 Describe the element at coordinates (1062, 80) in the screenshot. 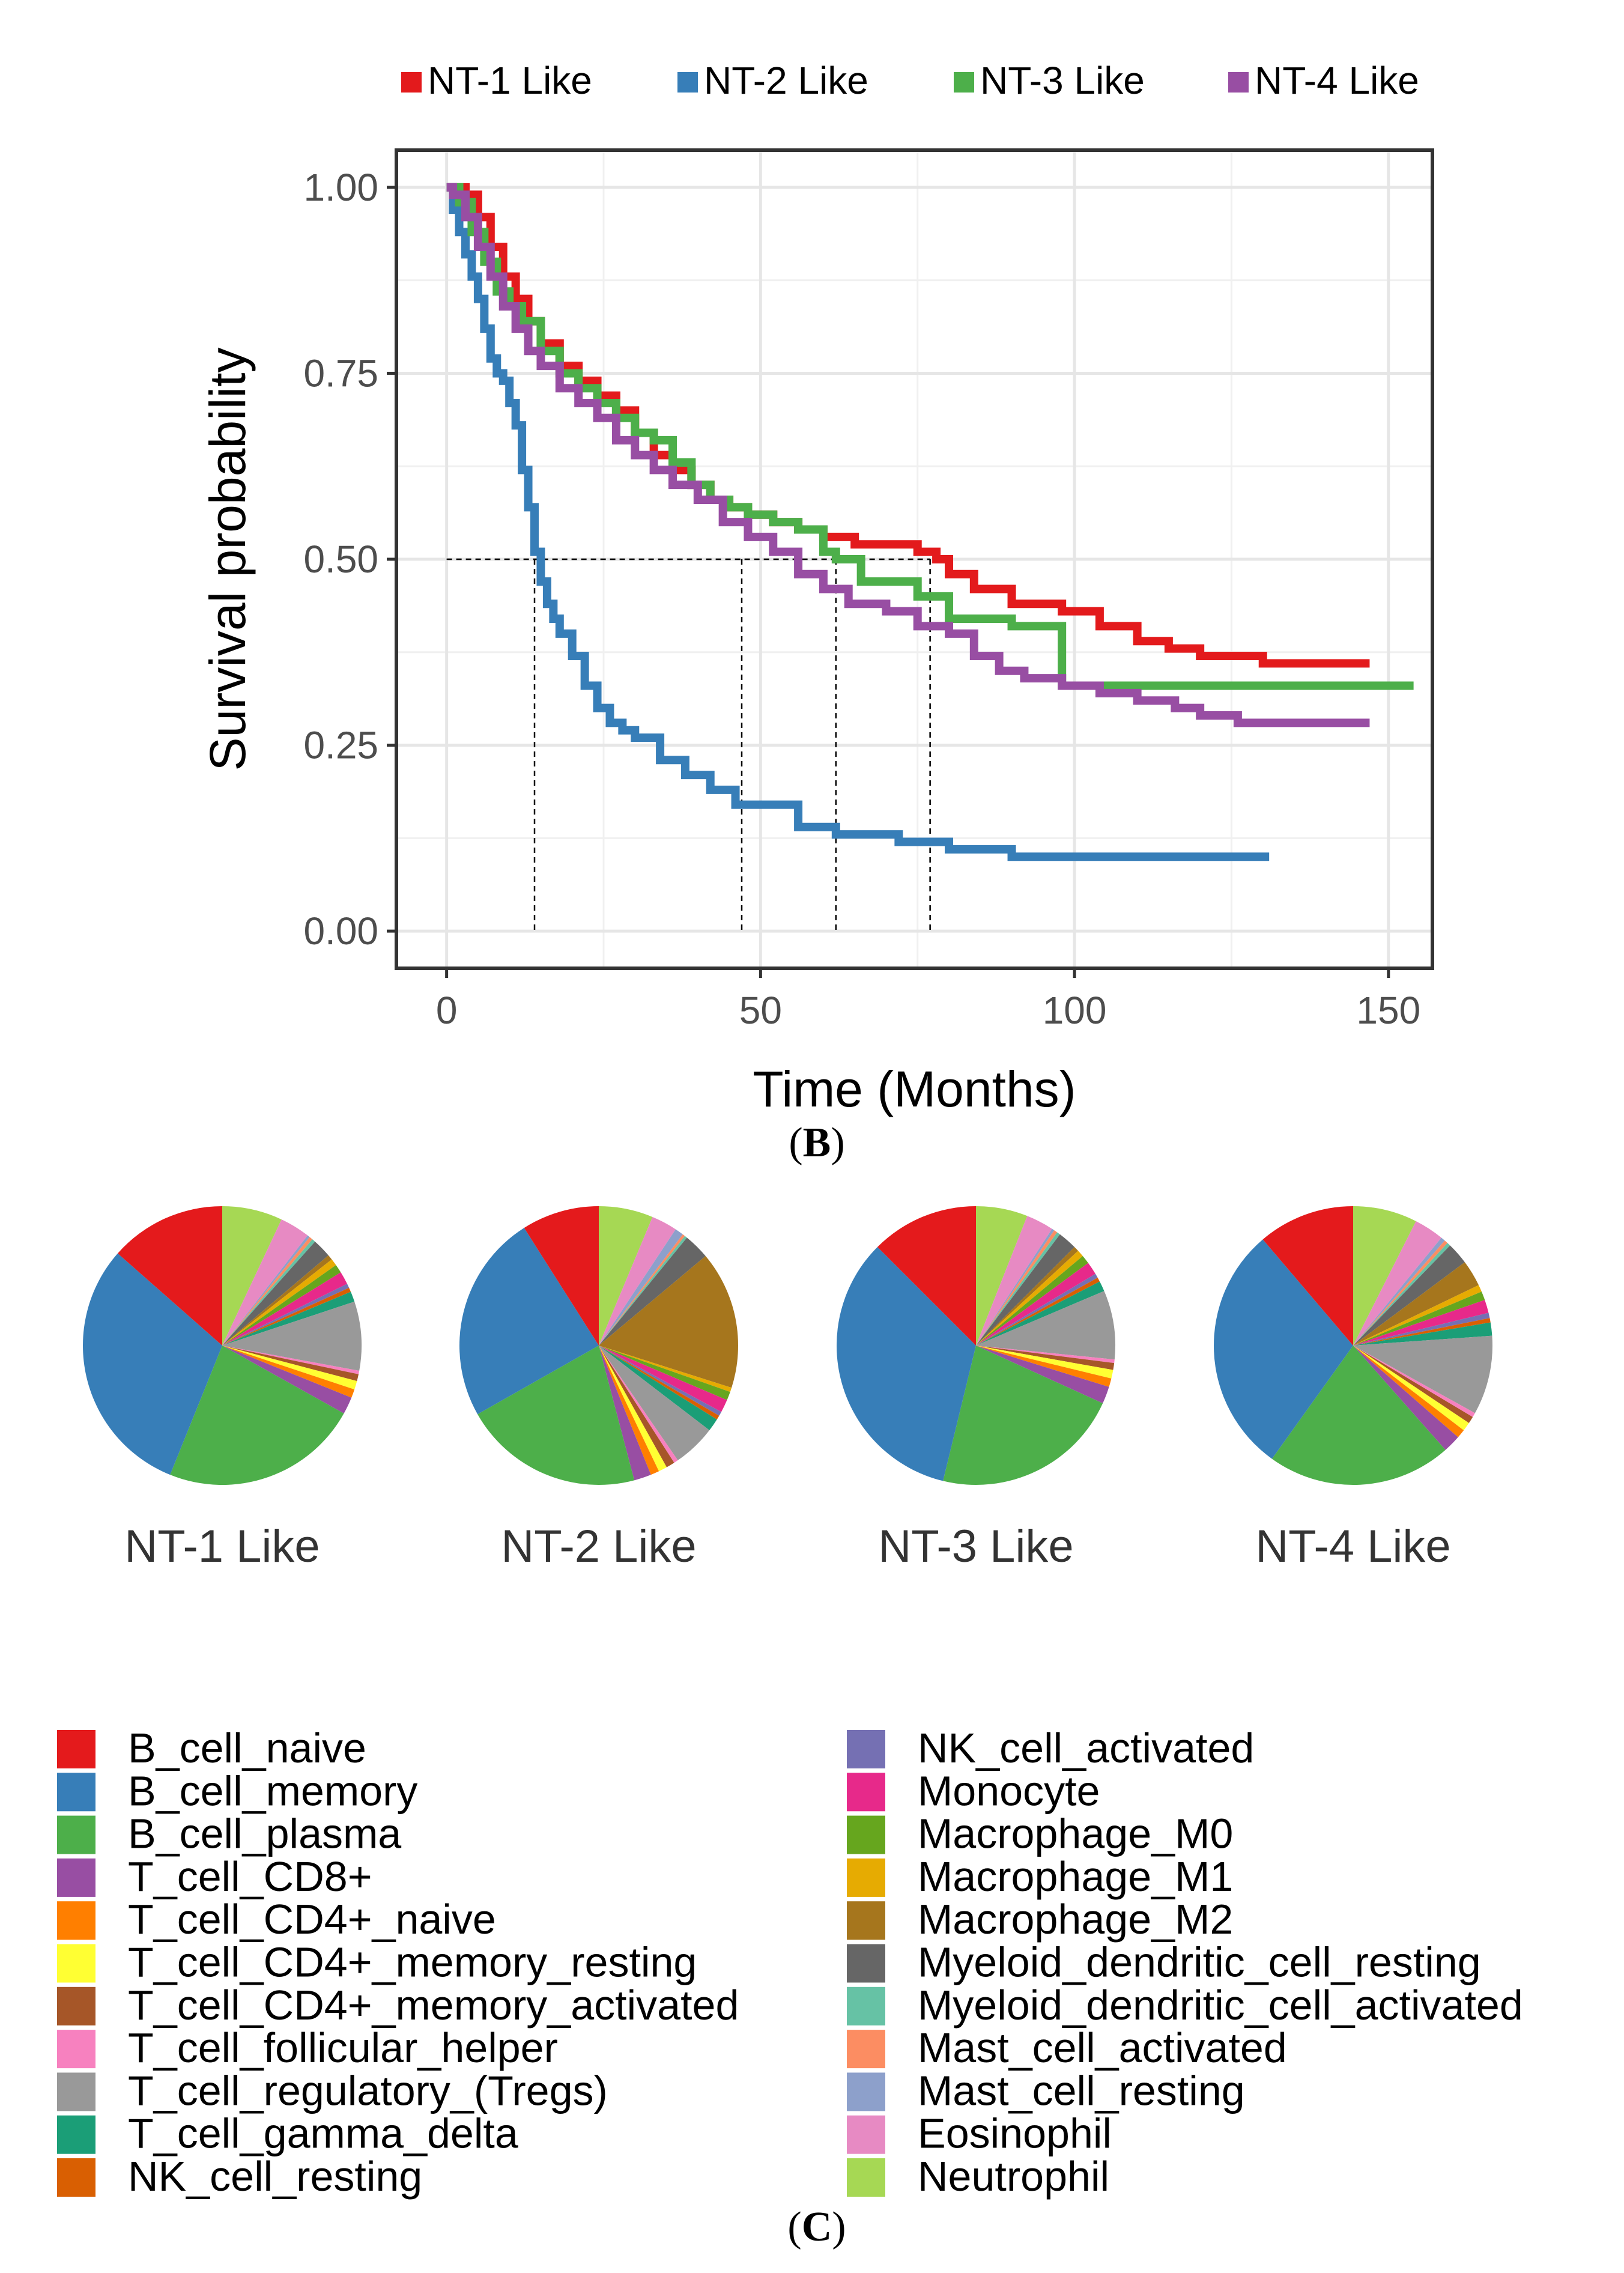

I see `legend-label: NT-3 Like` at that location.